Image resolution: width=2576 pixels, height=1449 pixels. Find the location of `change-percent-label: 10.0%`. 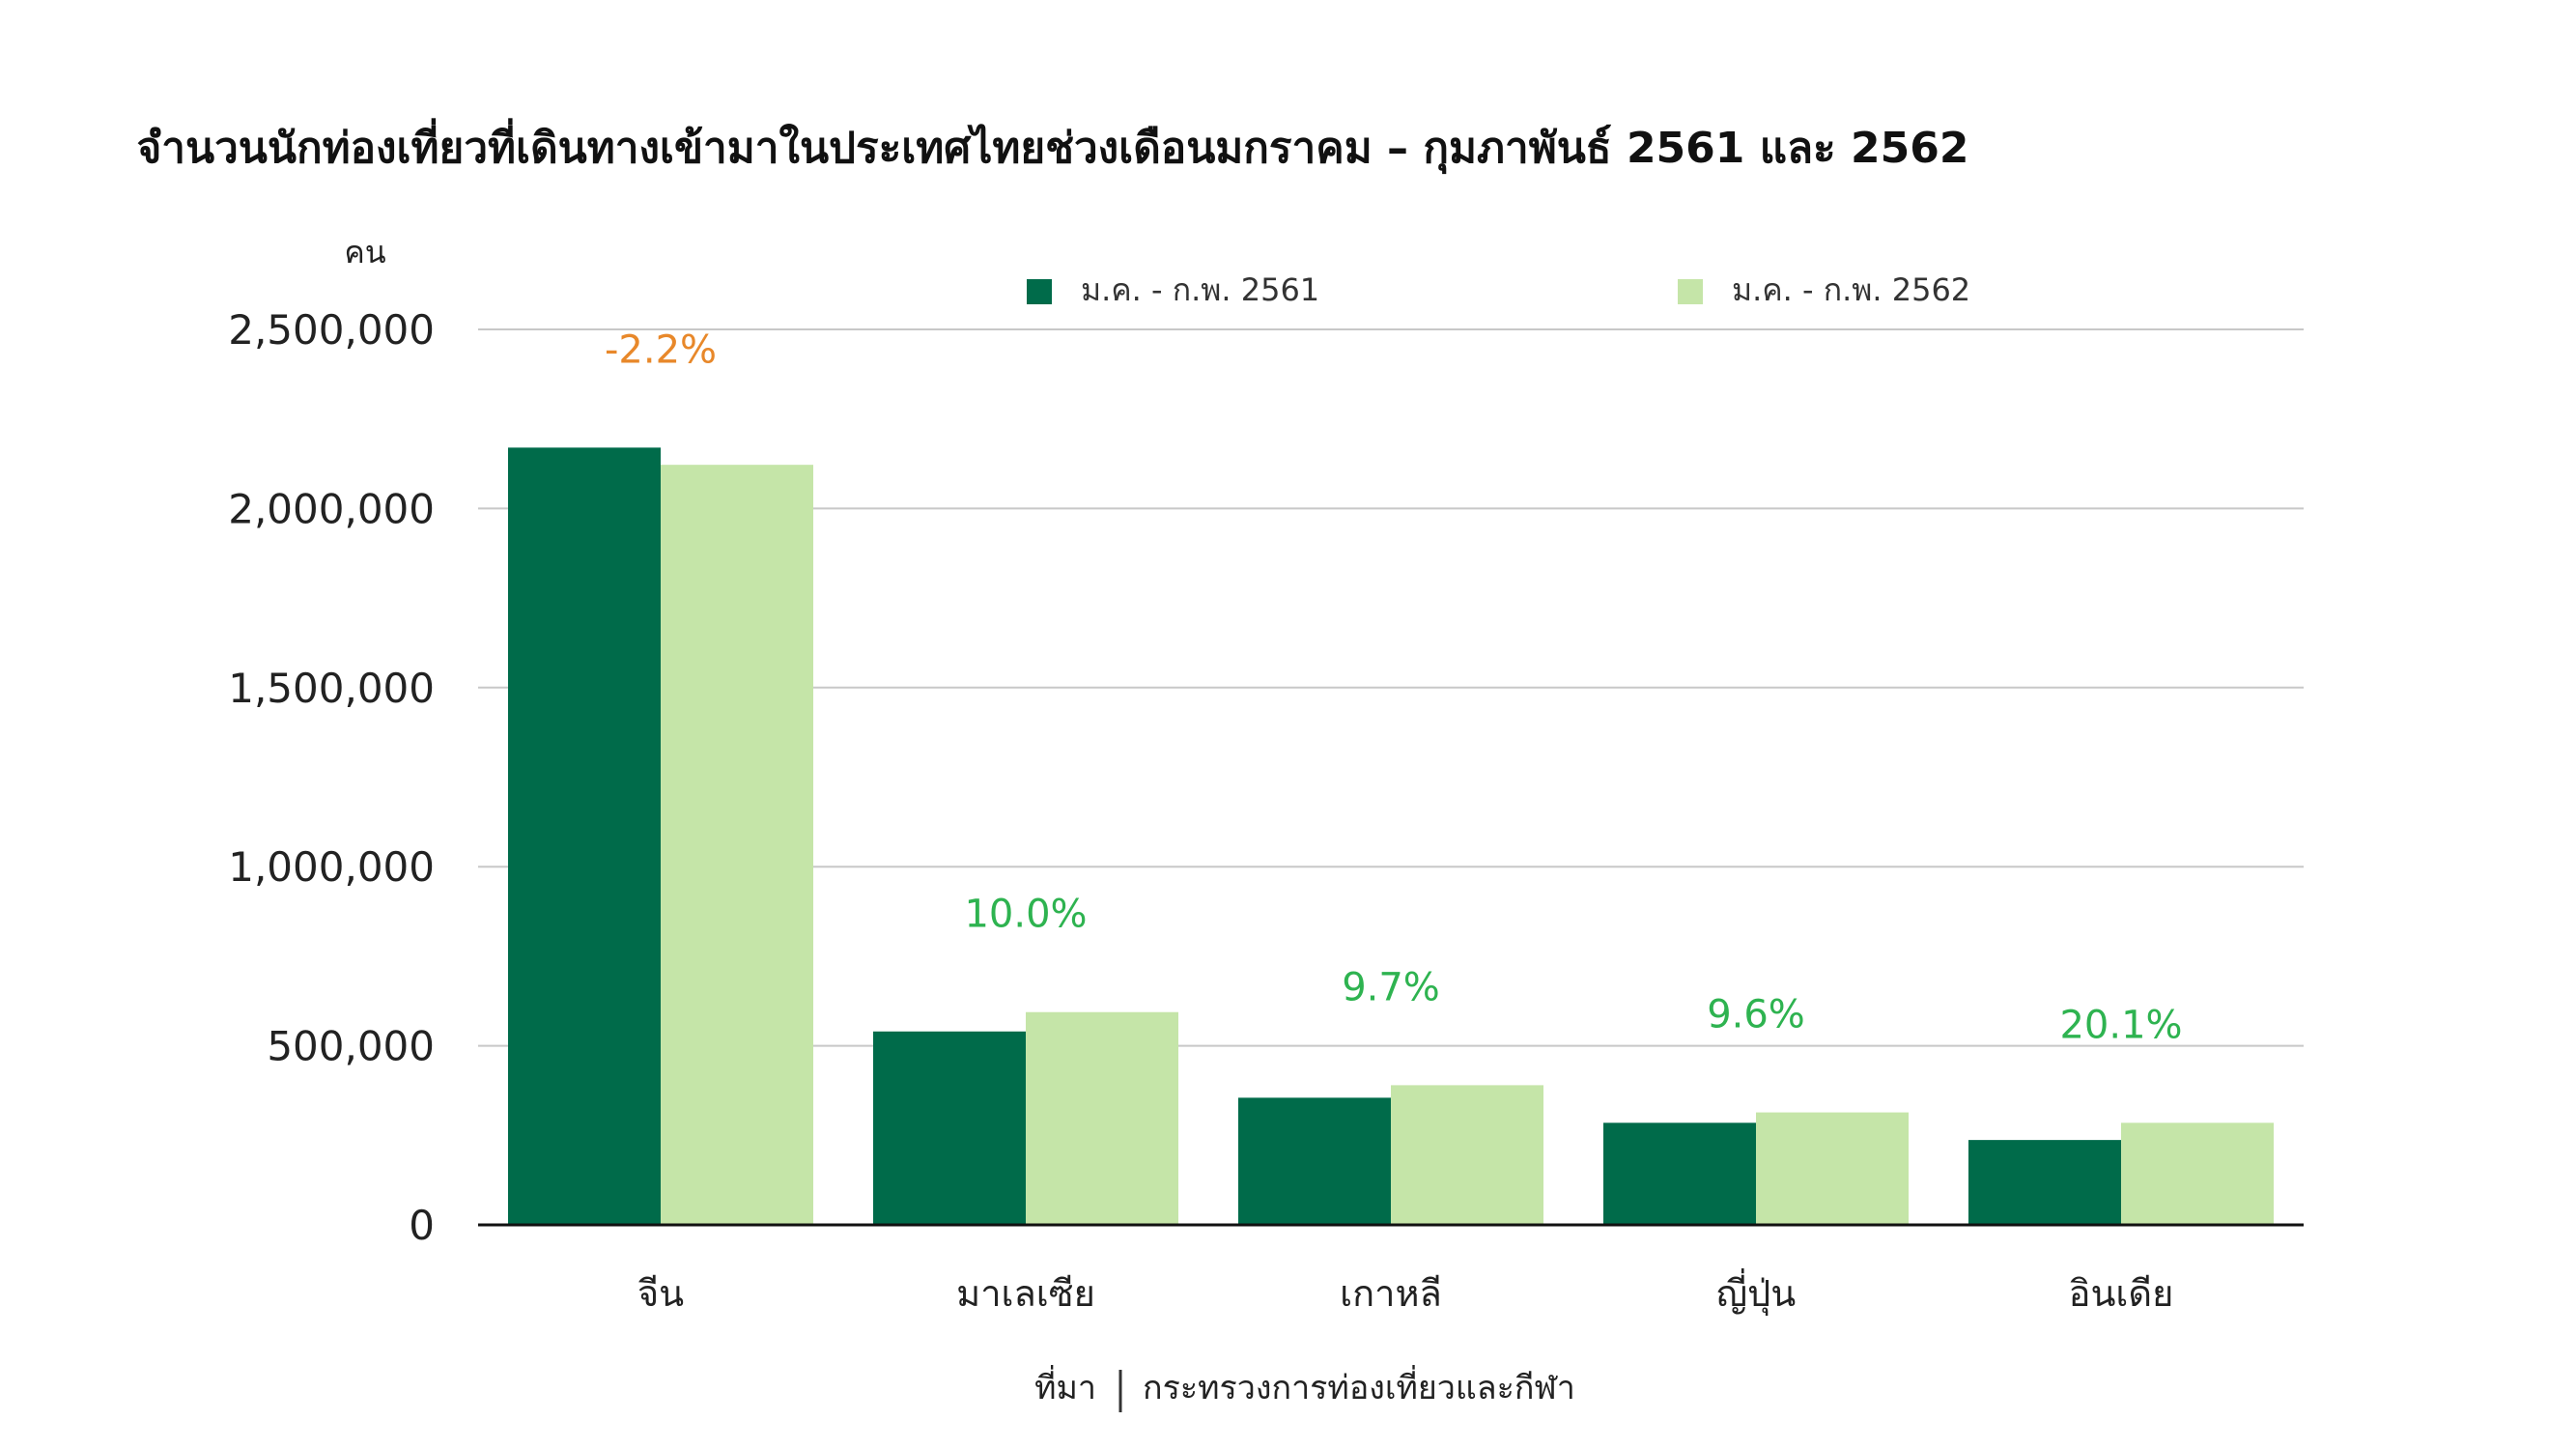

change-percent-label: 10.0% is located at coordinates (1025, 915).